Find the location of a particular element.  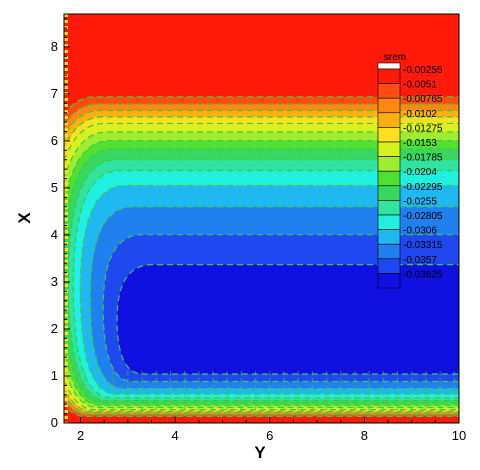

legend-label: -0.00255 is located at coordinates (423, 70).